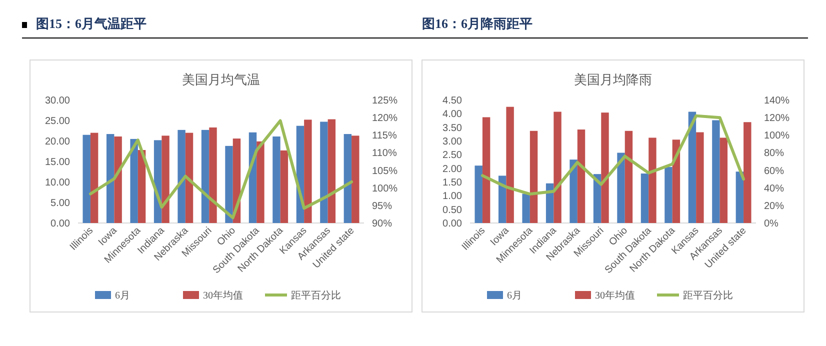  What do you see at coordinates (613, 79) in the screenshot?
I see `chart-subtitle: 美国月均降雨` at bounding box center [613, 79].